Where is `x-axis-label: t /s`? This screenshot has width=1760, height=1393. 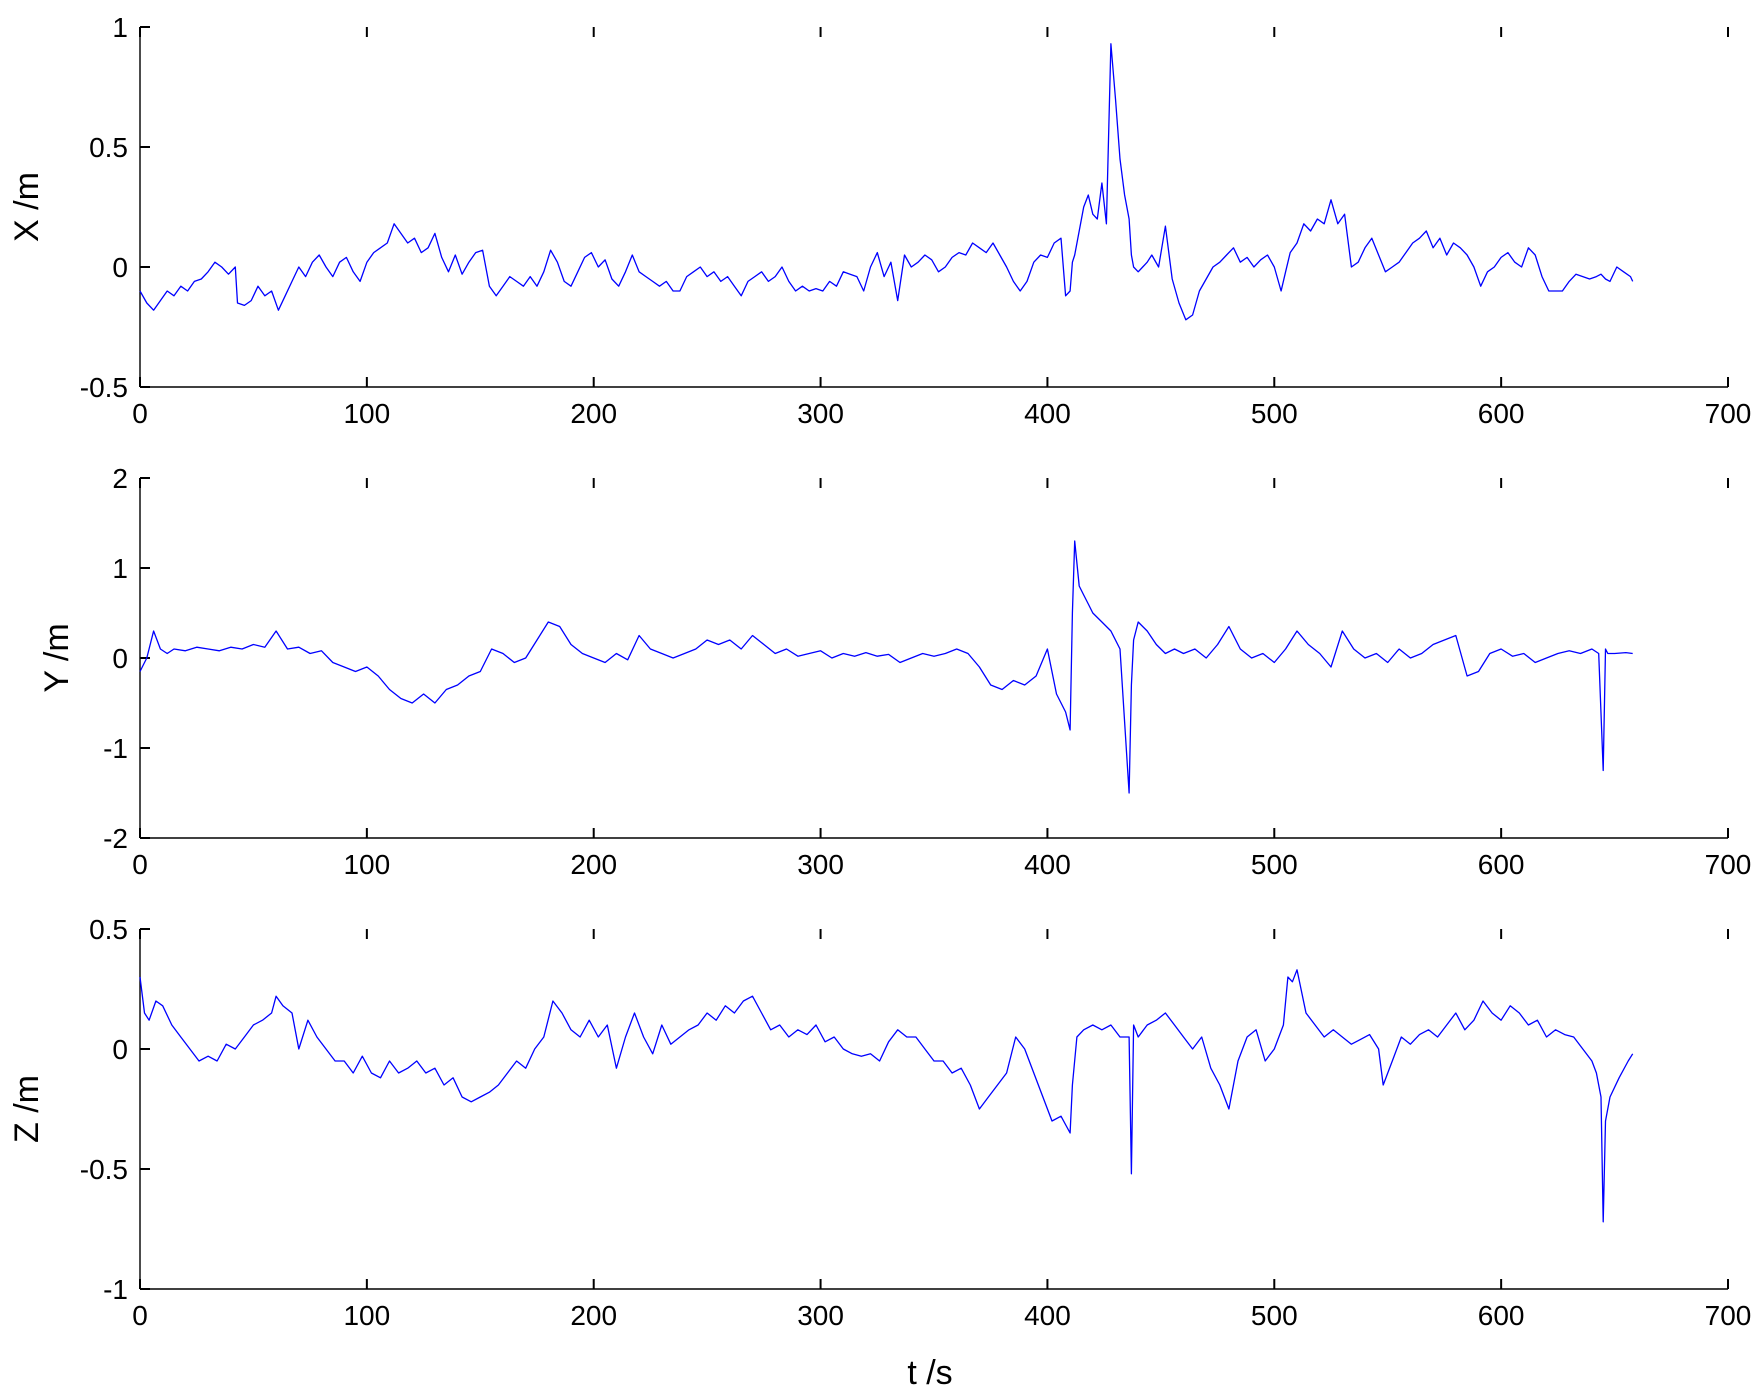
x-axis-label: t /s is located at coordinates (929, 1373).